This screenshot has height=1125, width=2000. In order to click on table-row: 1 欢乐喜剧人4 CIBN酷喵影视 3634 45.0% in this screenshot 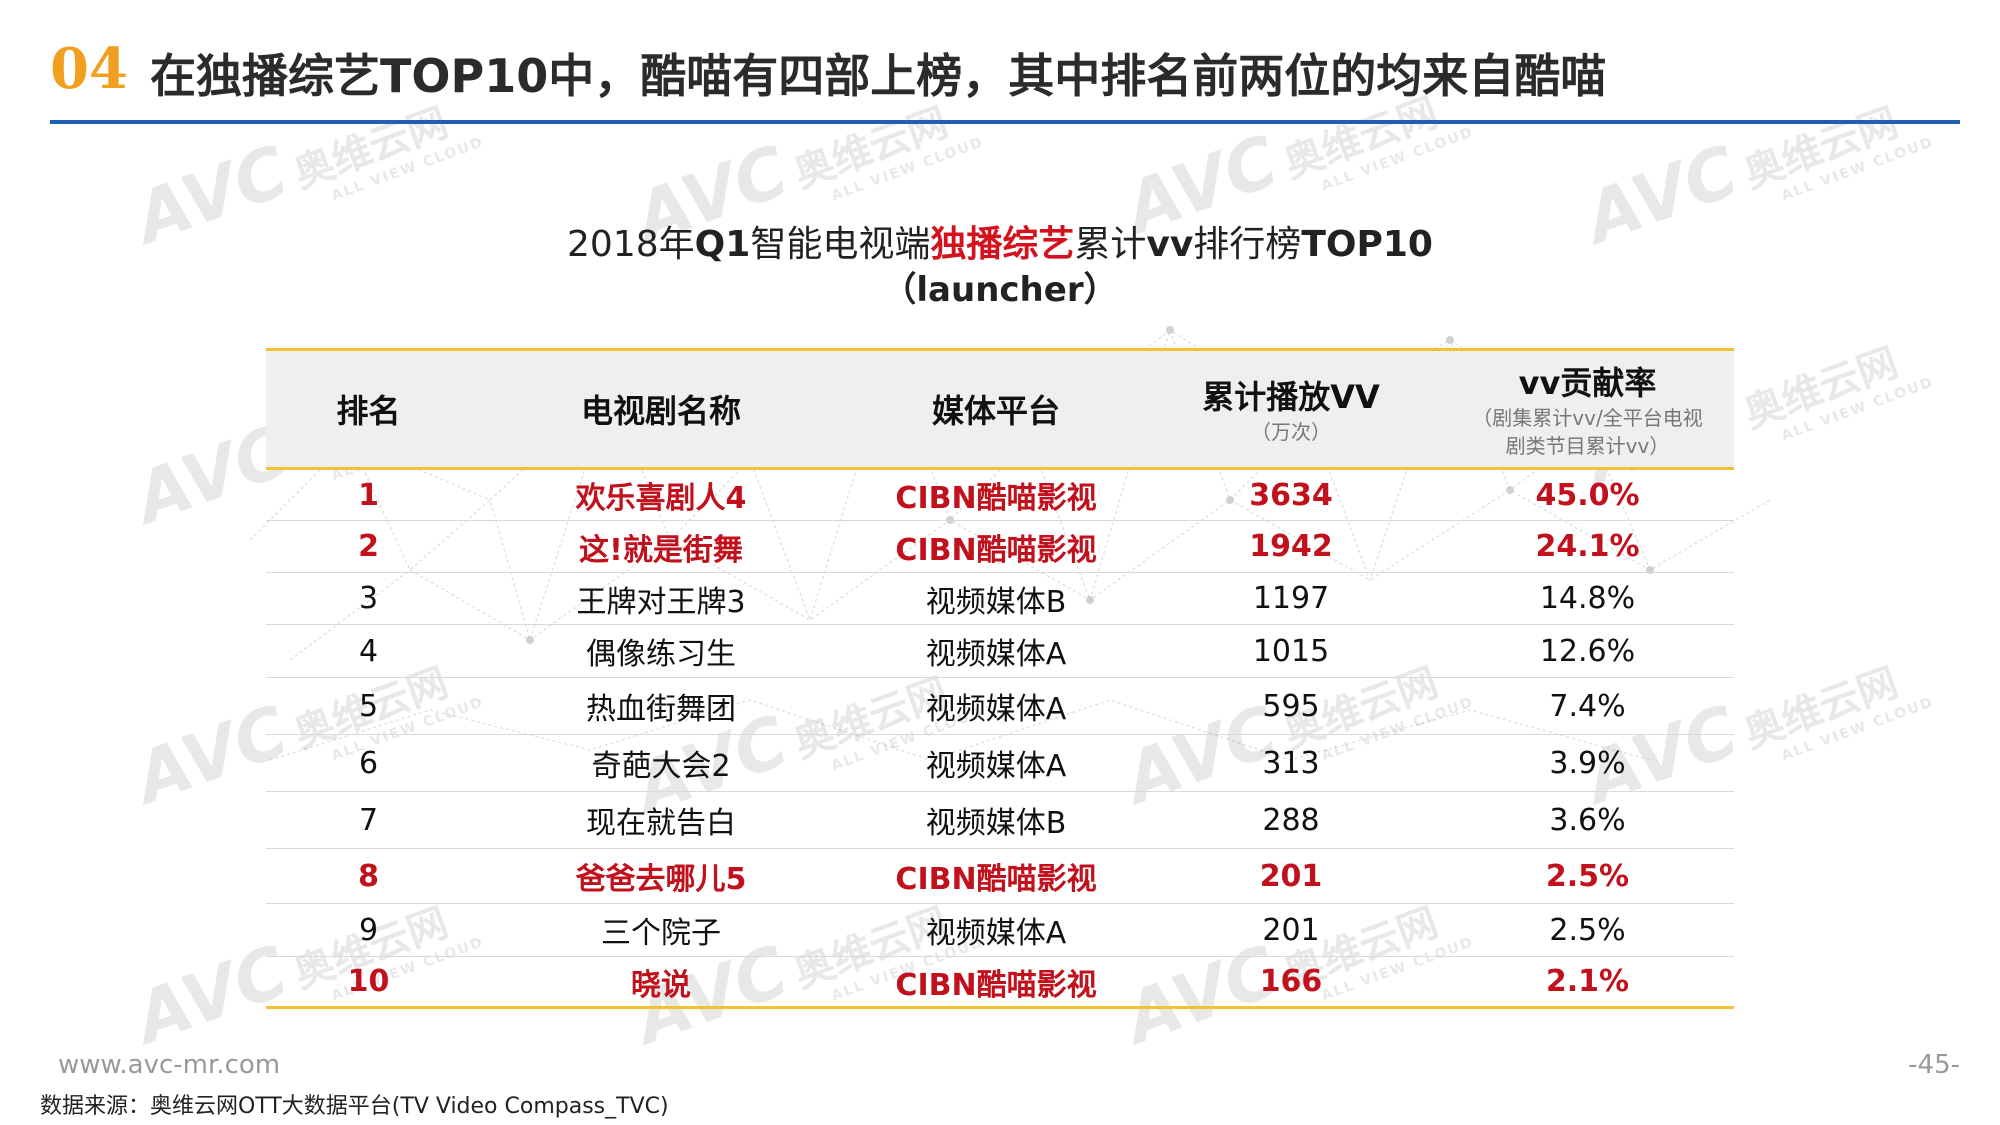, I will do `click(1000, 494)`.